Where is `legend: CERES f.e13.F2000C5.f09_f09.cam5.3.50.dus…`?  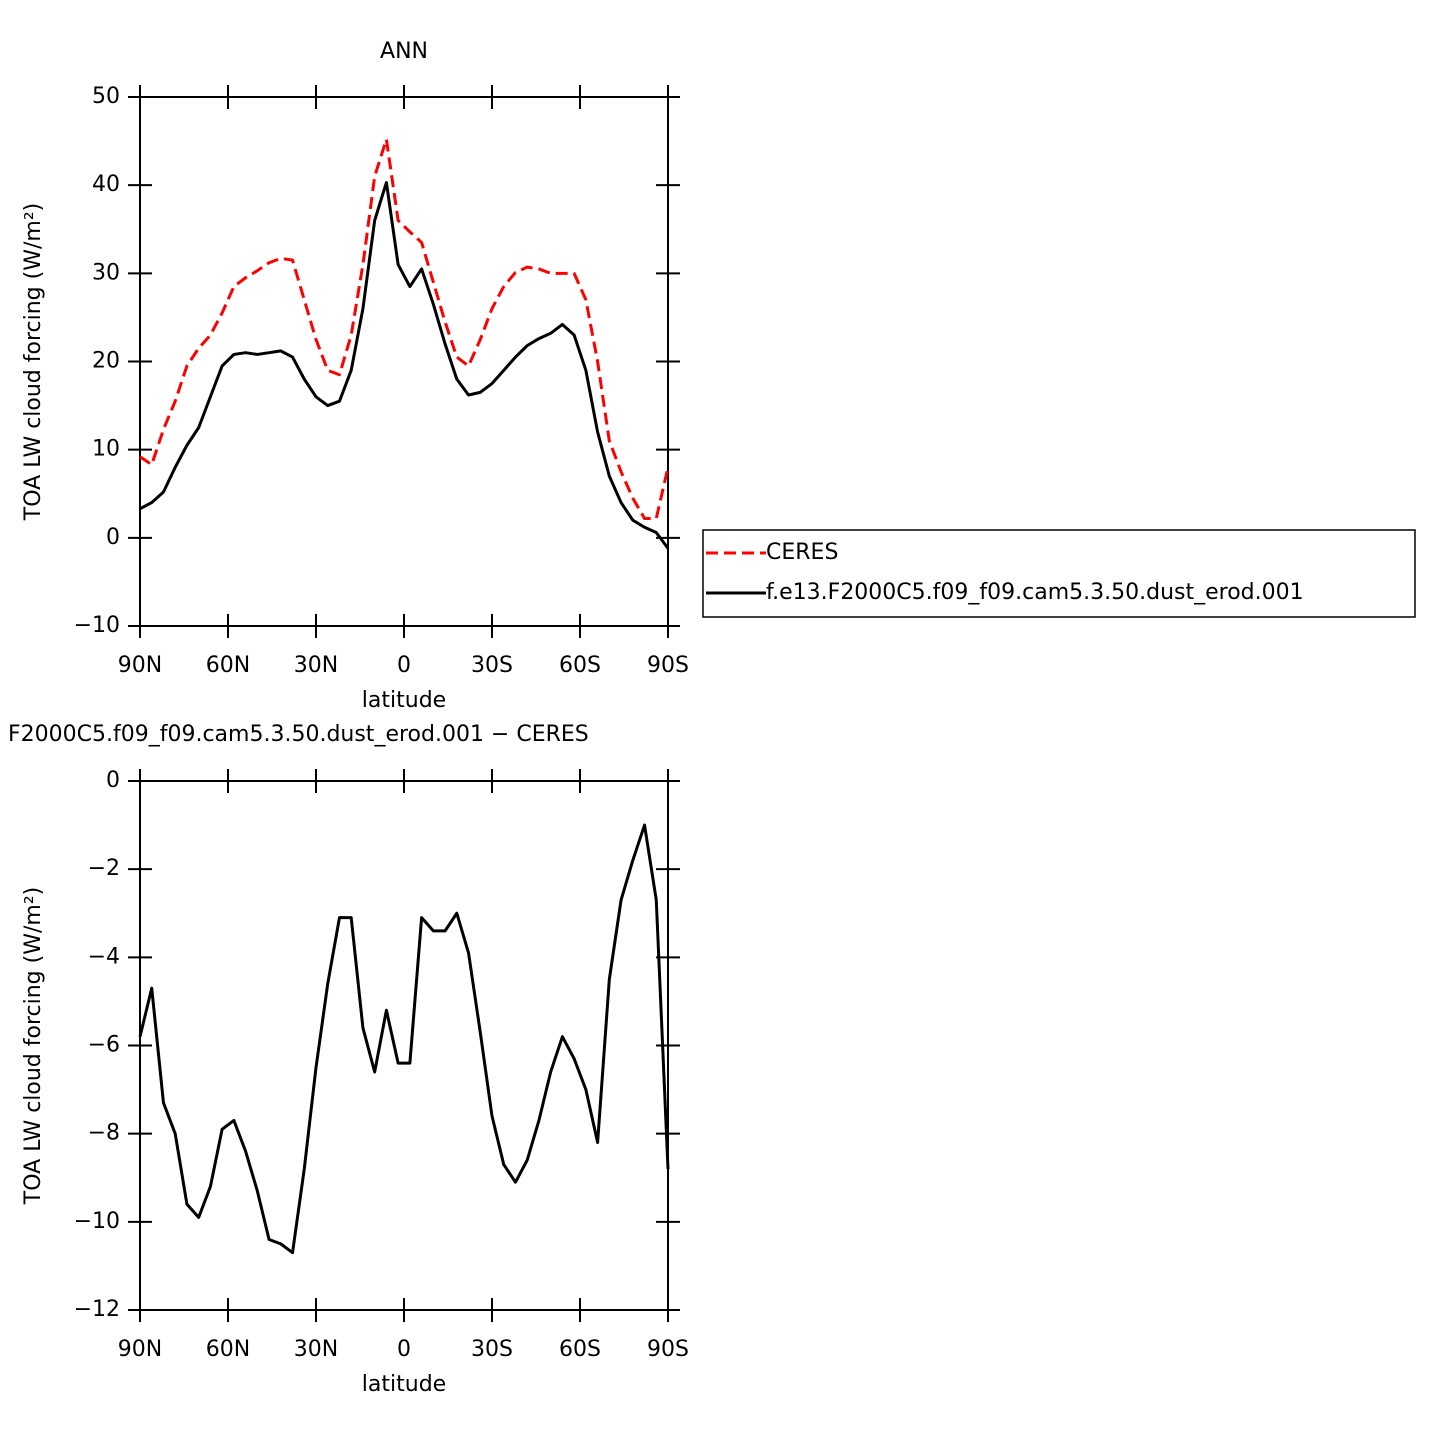 legend: CERES f.e13.F2000C5.f09_f09.cam5.3.50.dus… is located at coordinates (1059, 573).